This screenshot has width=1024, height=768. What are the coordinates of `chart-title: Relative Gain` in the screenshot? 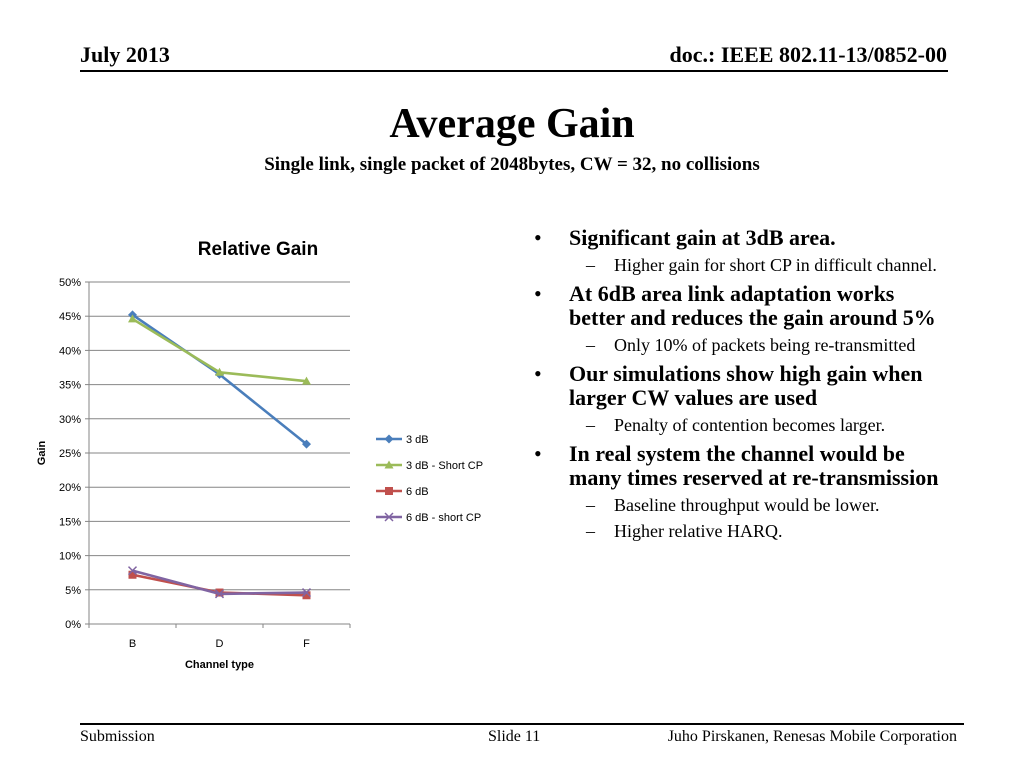 It's located at (258, 249).